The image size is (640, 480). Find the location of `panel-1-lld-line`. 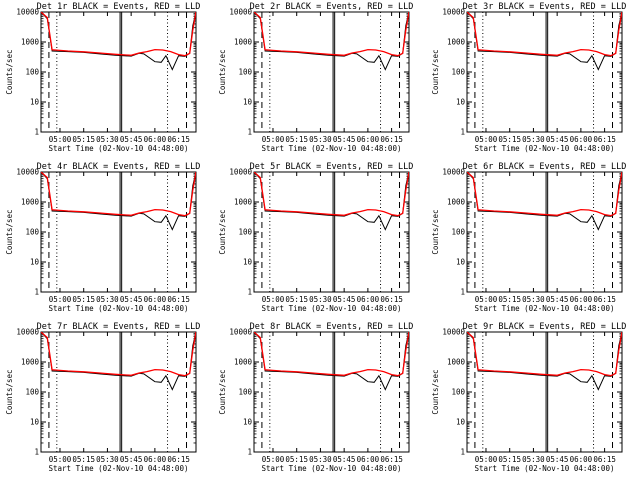

panel-1-lld-line is located at coordinates (118, 34).